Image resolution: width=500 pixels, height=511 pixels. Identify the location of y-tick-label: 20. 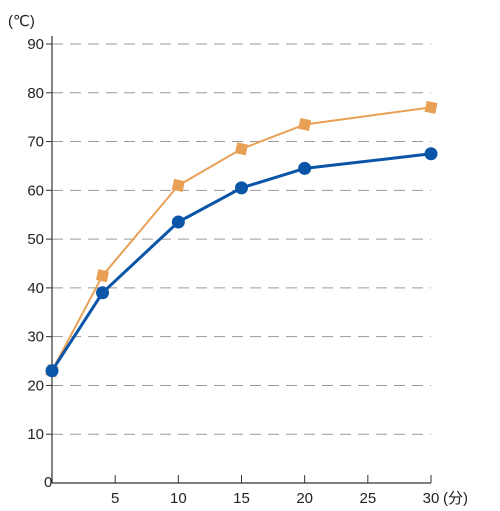
(35, 385).